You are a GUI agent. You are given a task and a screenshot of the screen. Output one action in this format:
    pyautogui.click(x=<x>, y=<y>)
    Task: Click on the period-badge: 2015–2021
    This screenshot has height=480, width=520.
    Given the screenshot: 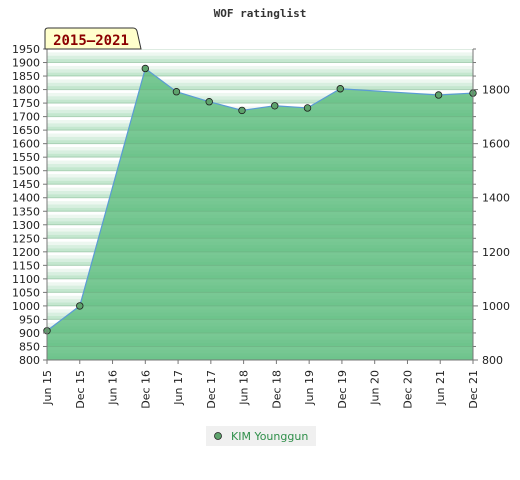 What is the action you would take?
    pyautogui.click(x=93, y=38)
    